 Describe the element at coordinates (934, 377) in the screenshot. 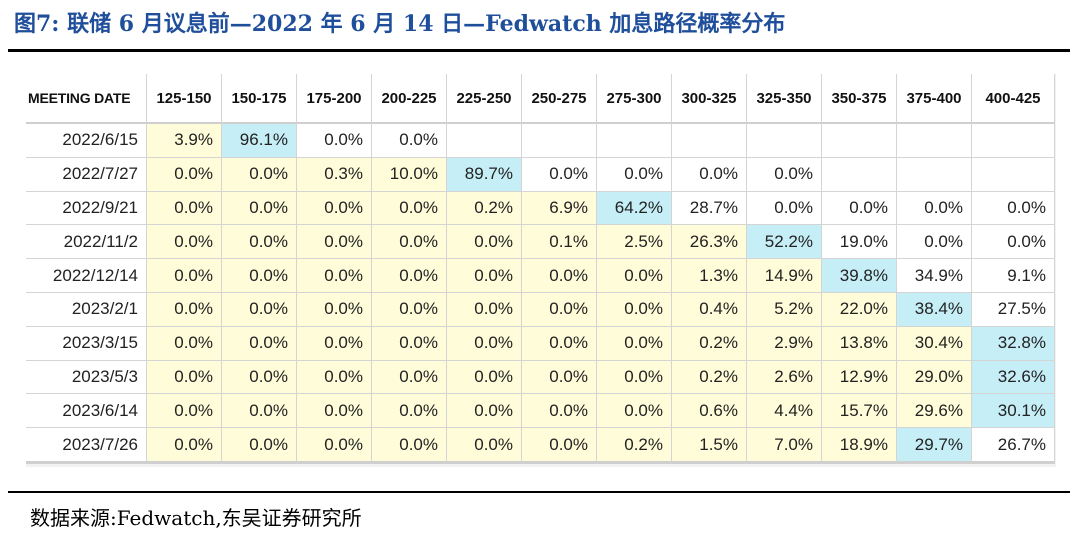

I see `probability-cell: 29.0%` at that location.